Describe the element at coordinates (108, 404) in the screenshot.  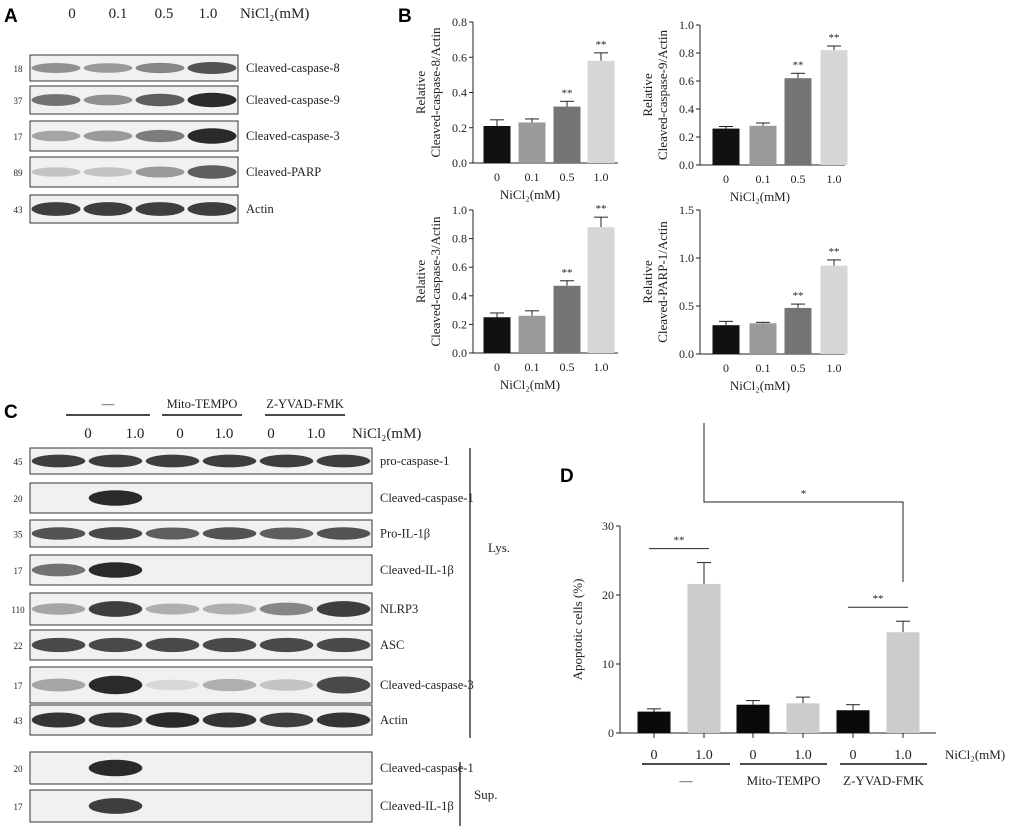
I see `group-label: —` at that location.